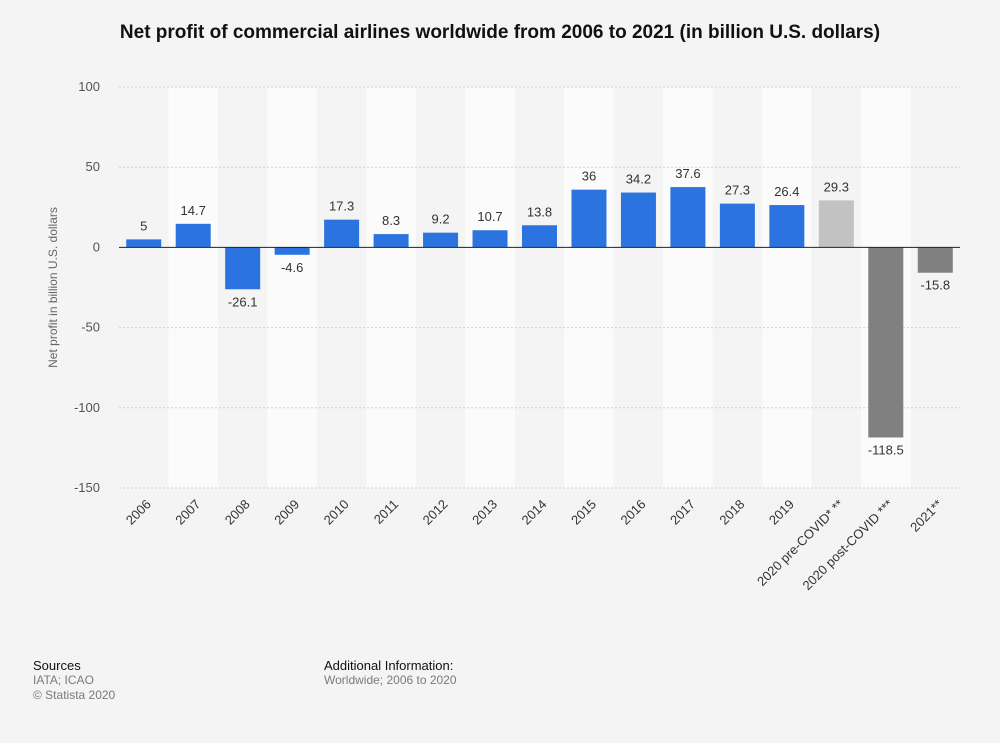 The height and width of the screenshot is (743, 1000). What do you see at coordinates (737, 190) in the screenshot?
I see `value-label: 27.3` at bounding box center [737, 190].